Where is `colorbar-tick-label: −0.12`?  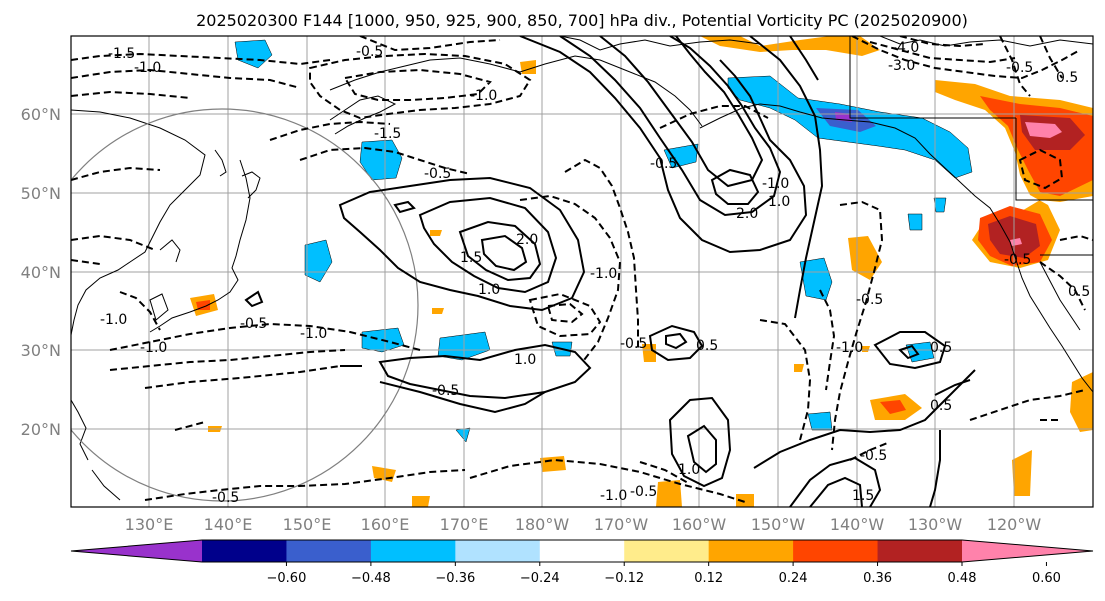
colorbar-tick-label: −0.12 is located at coordinates (624, 578).